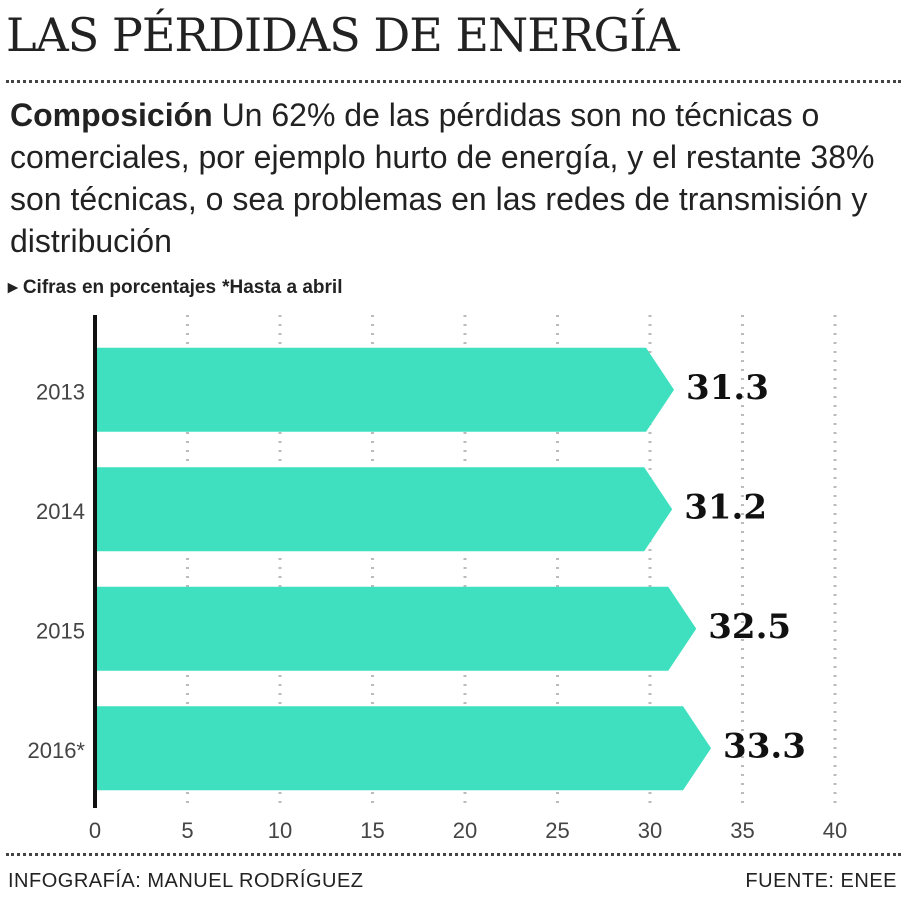  What do you see at coordinates (60, 511) in the screenshot?
I see `y-tick-label: 2014` at bounding box center [60, 511].